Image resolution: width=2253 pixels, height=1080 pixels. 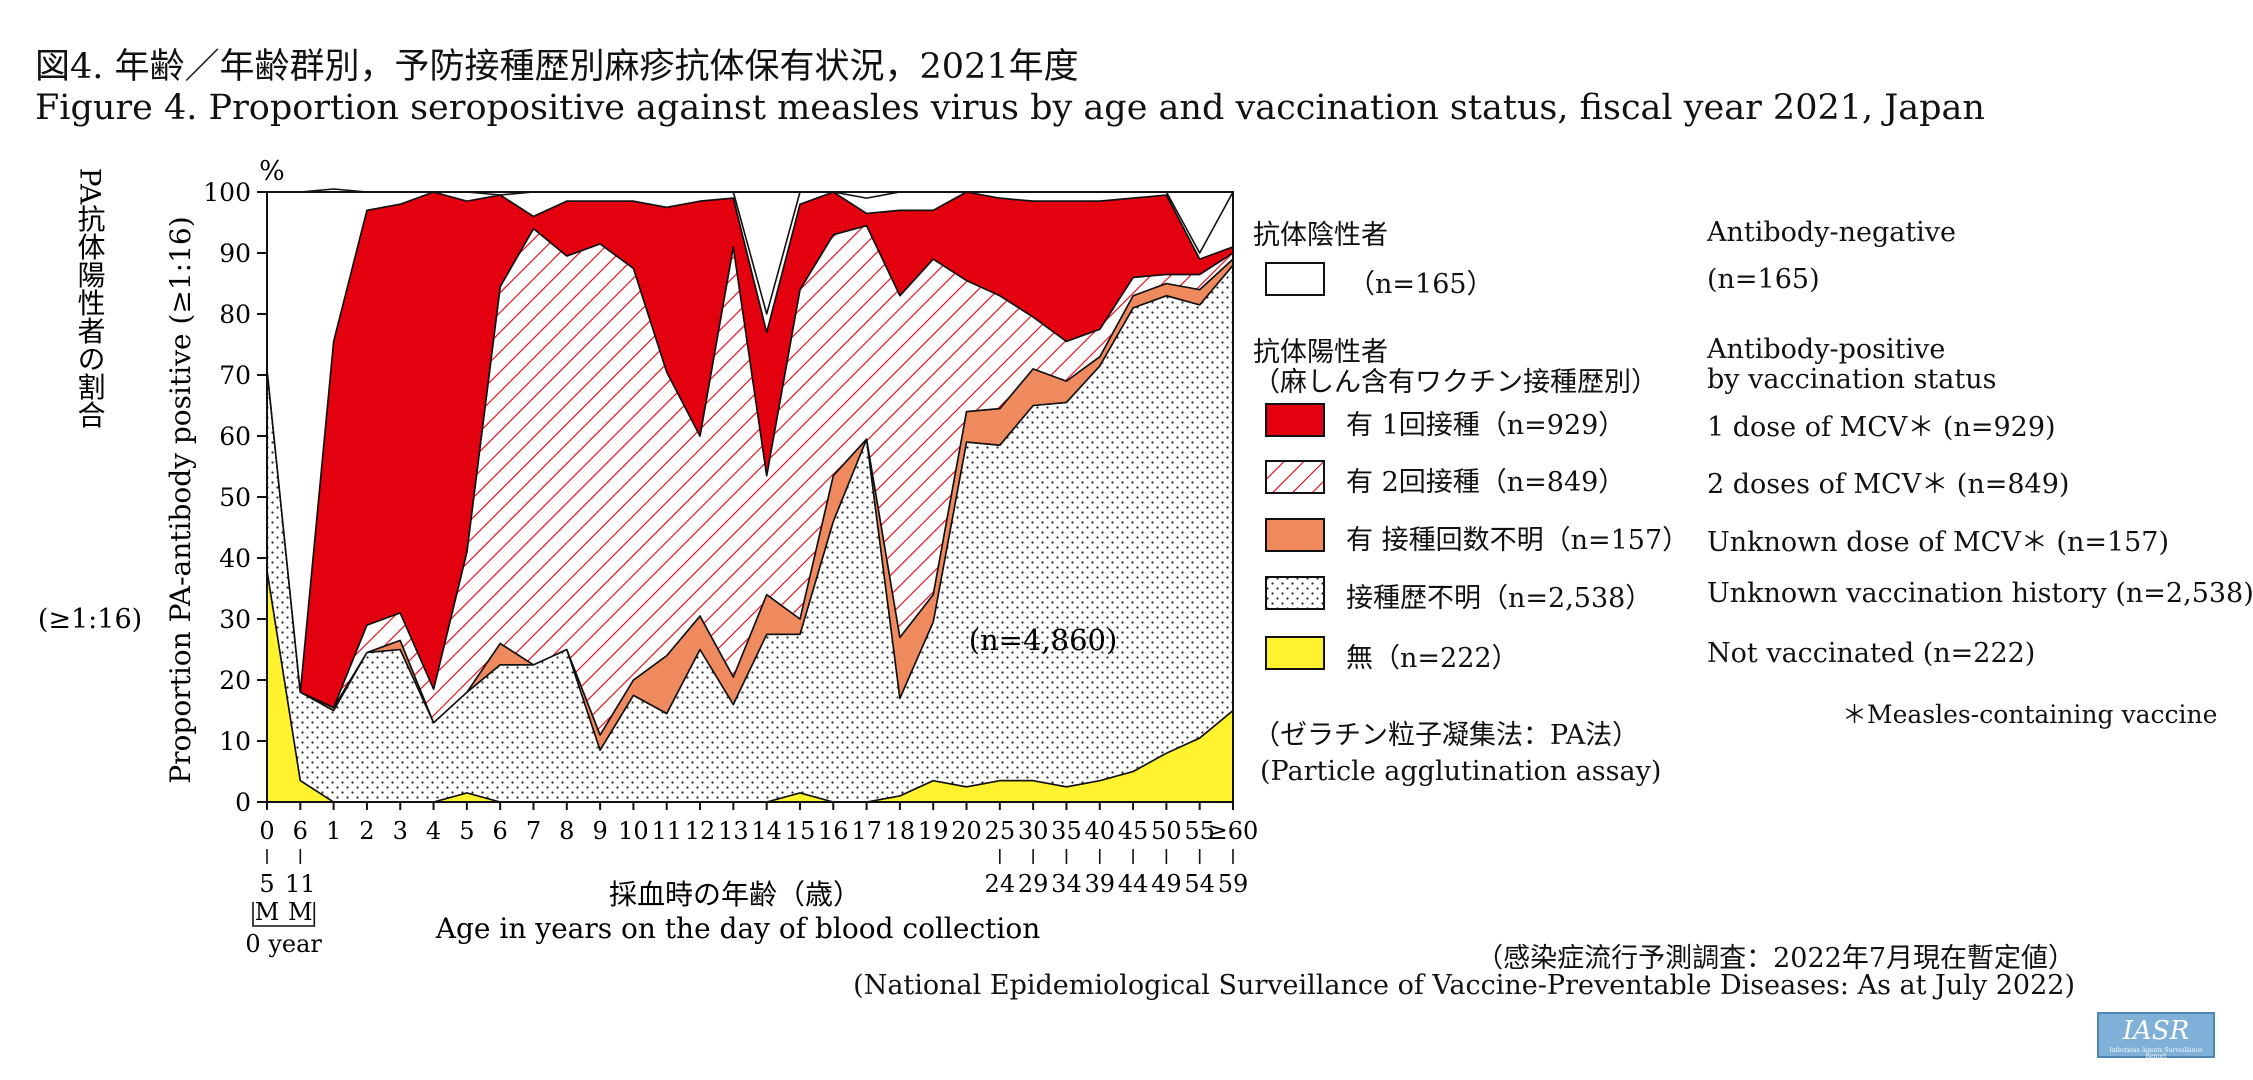 What do you see at coordinates (90, 298) in the screenshot?
I see `y-axis-title-ja: PA抗体陽性者の割合` at bounding box center [90, 298].